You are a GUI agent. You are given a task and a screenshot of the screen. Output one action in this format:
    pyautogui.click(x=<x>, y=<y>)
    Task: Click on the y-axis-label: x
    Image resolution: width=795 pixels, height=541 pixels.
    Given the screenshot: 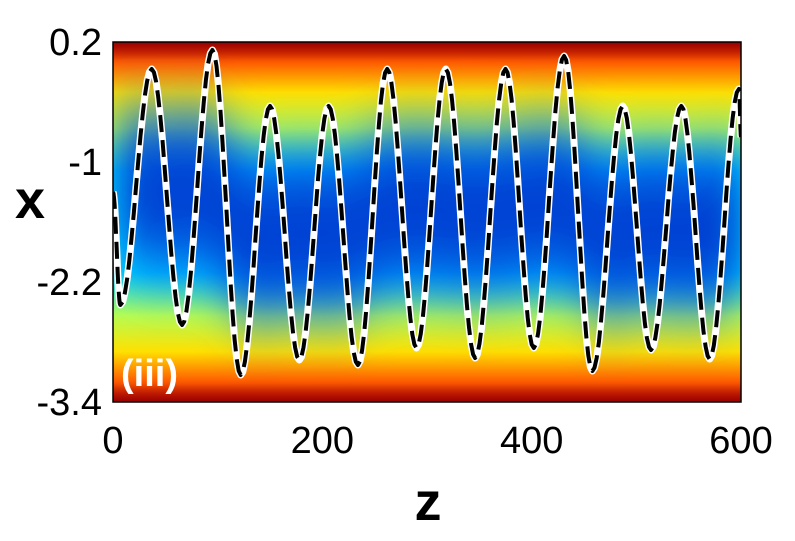 What is the action you would take?
    pyautogui.click(x=30, y=200)
    